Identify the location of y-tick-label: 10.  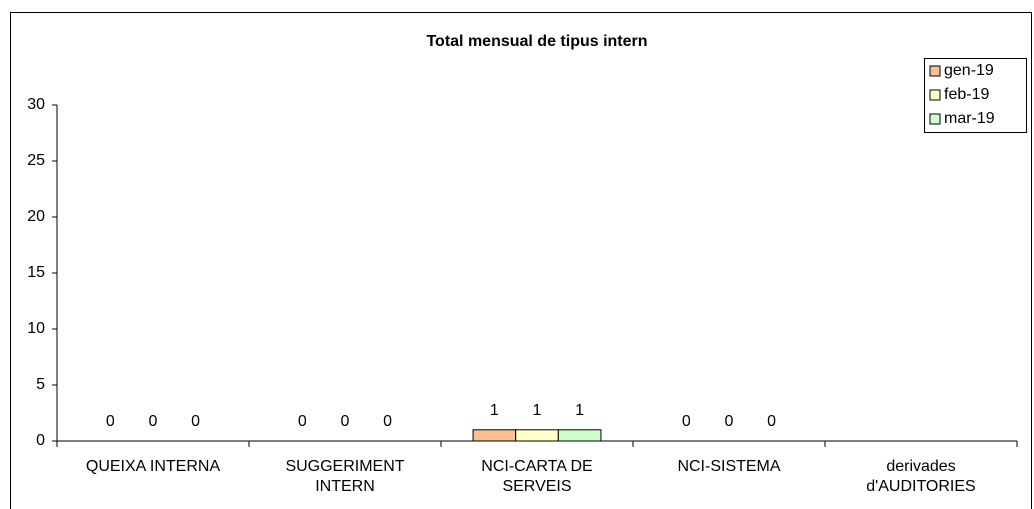
(36, 328).